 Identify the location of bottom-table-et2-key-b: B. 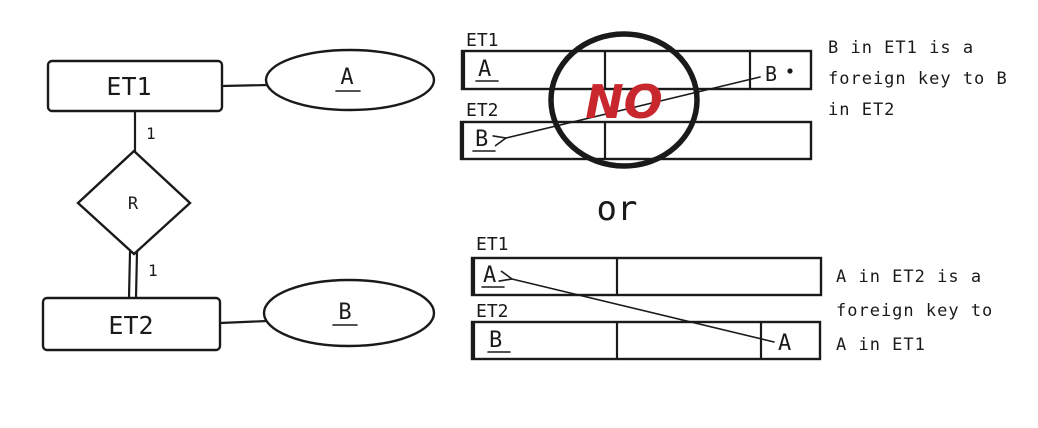
(495, 340).